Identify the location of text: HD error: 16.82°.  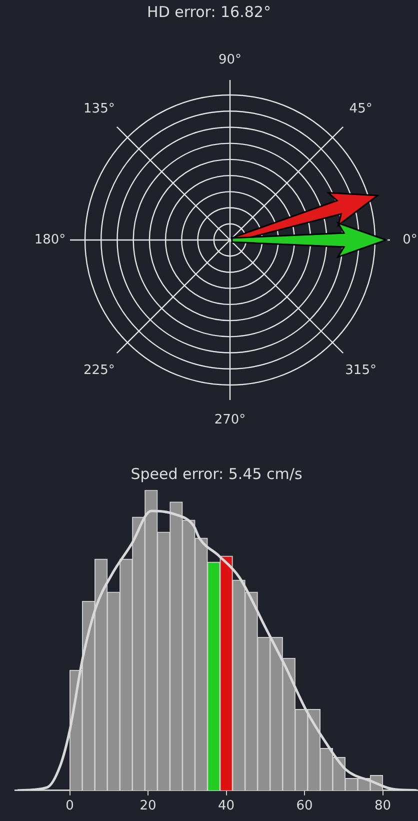
(209, 11).